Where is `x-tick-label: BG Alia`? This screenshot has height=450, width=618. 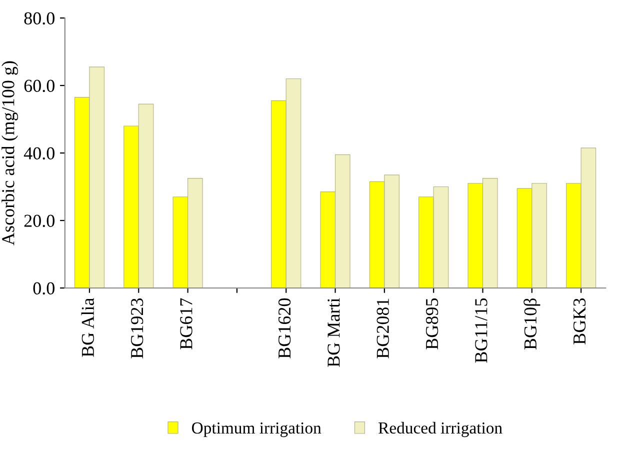
x-tick-label: BG Alia is located at coordinates (87, 327).